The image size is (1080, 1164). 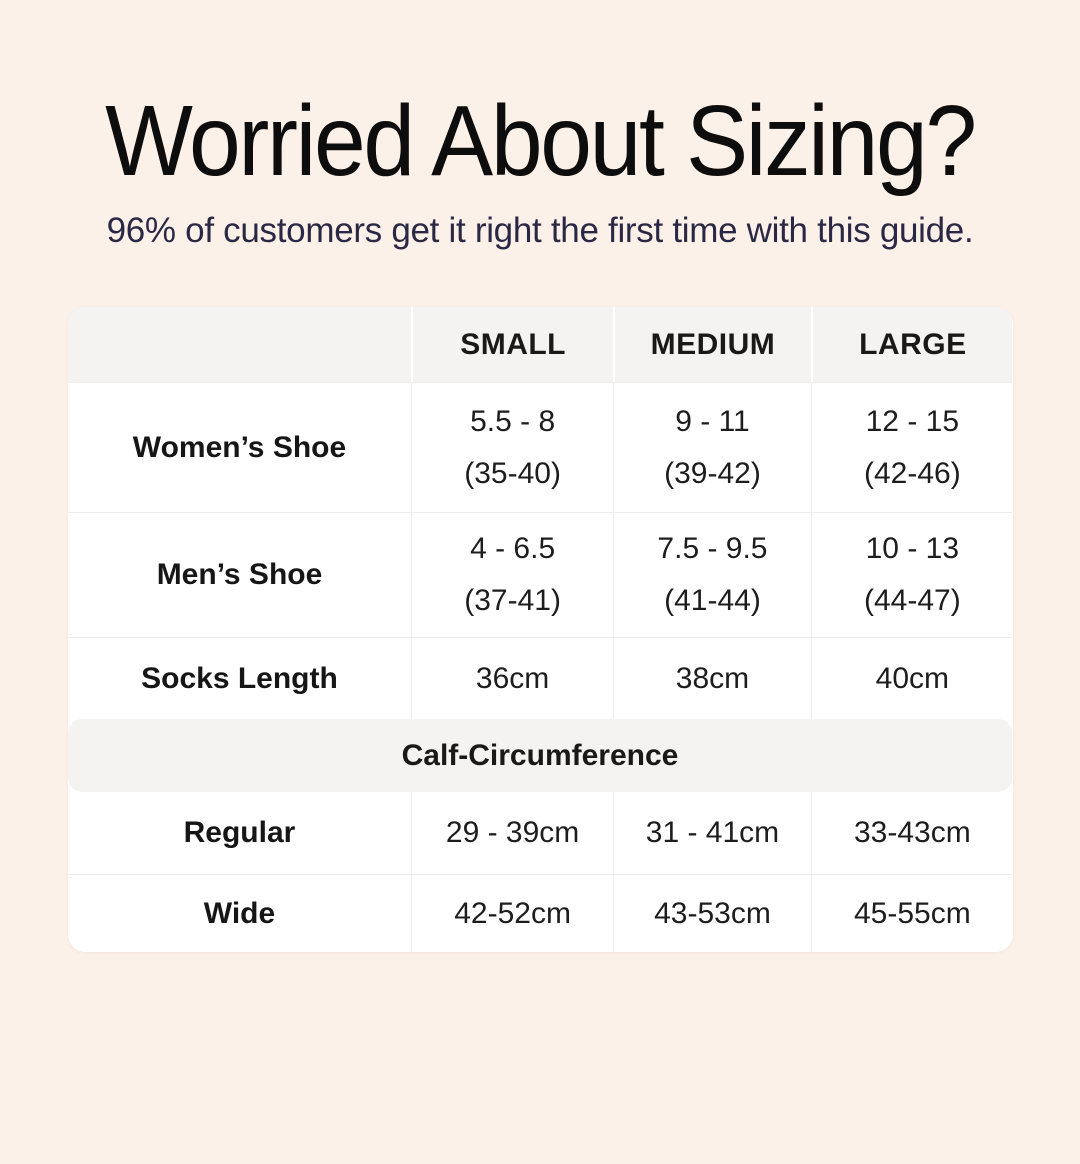 What do you see at coordinates (712, 833) in the screenshot?
I see `cell-regular-medium: 31 - 41cm` at bounding box center [712, 833].